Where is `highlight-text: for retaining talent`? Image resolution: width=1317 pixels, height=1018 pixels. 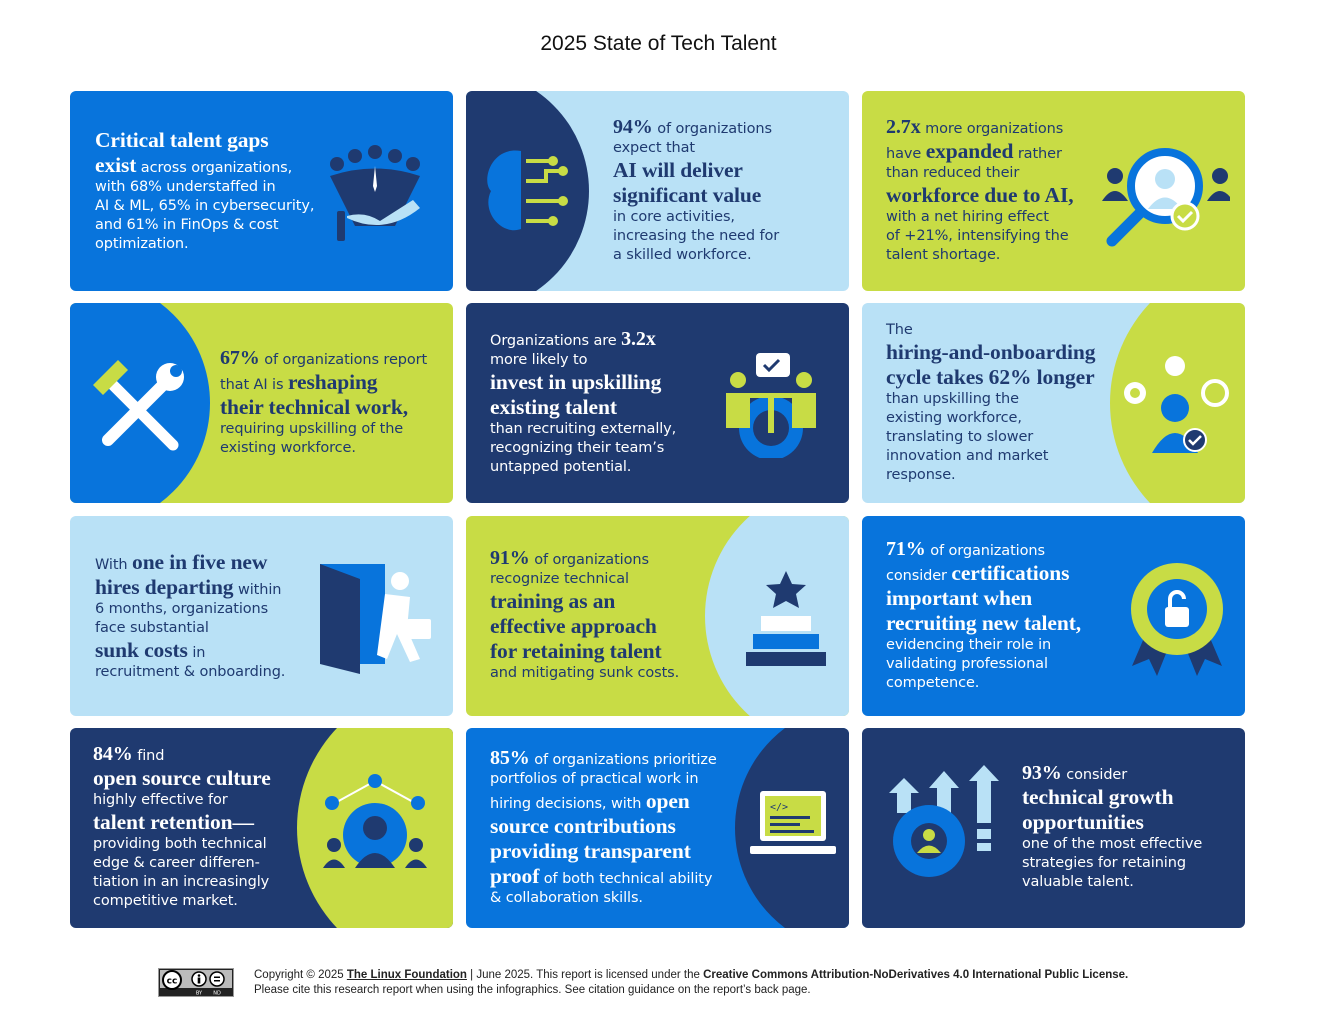
highlight-text: for retaining talent is located at coordinates (576, 651).